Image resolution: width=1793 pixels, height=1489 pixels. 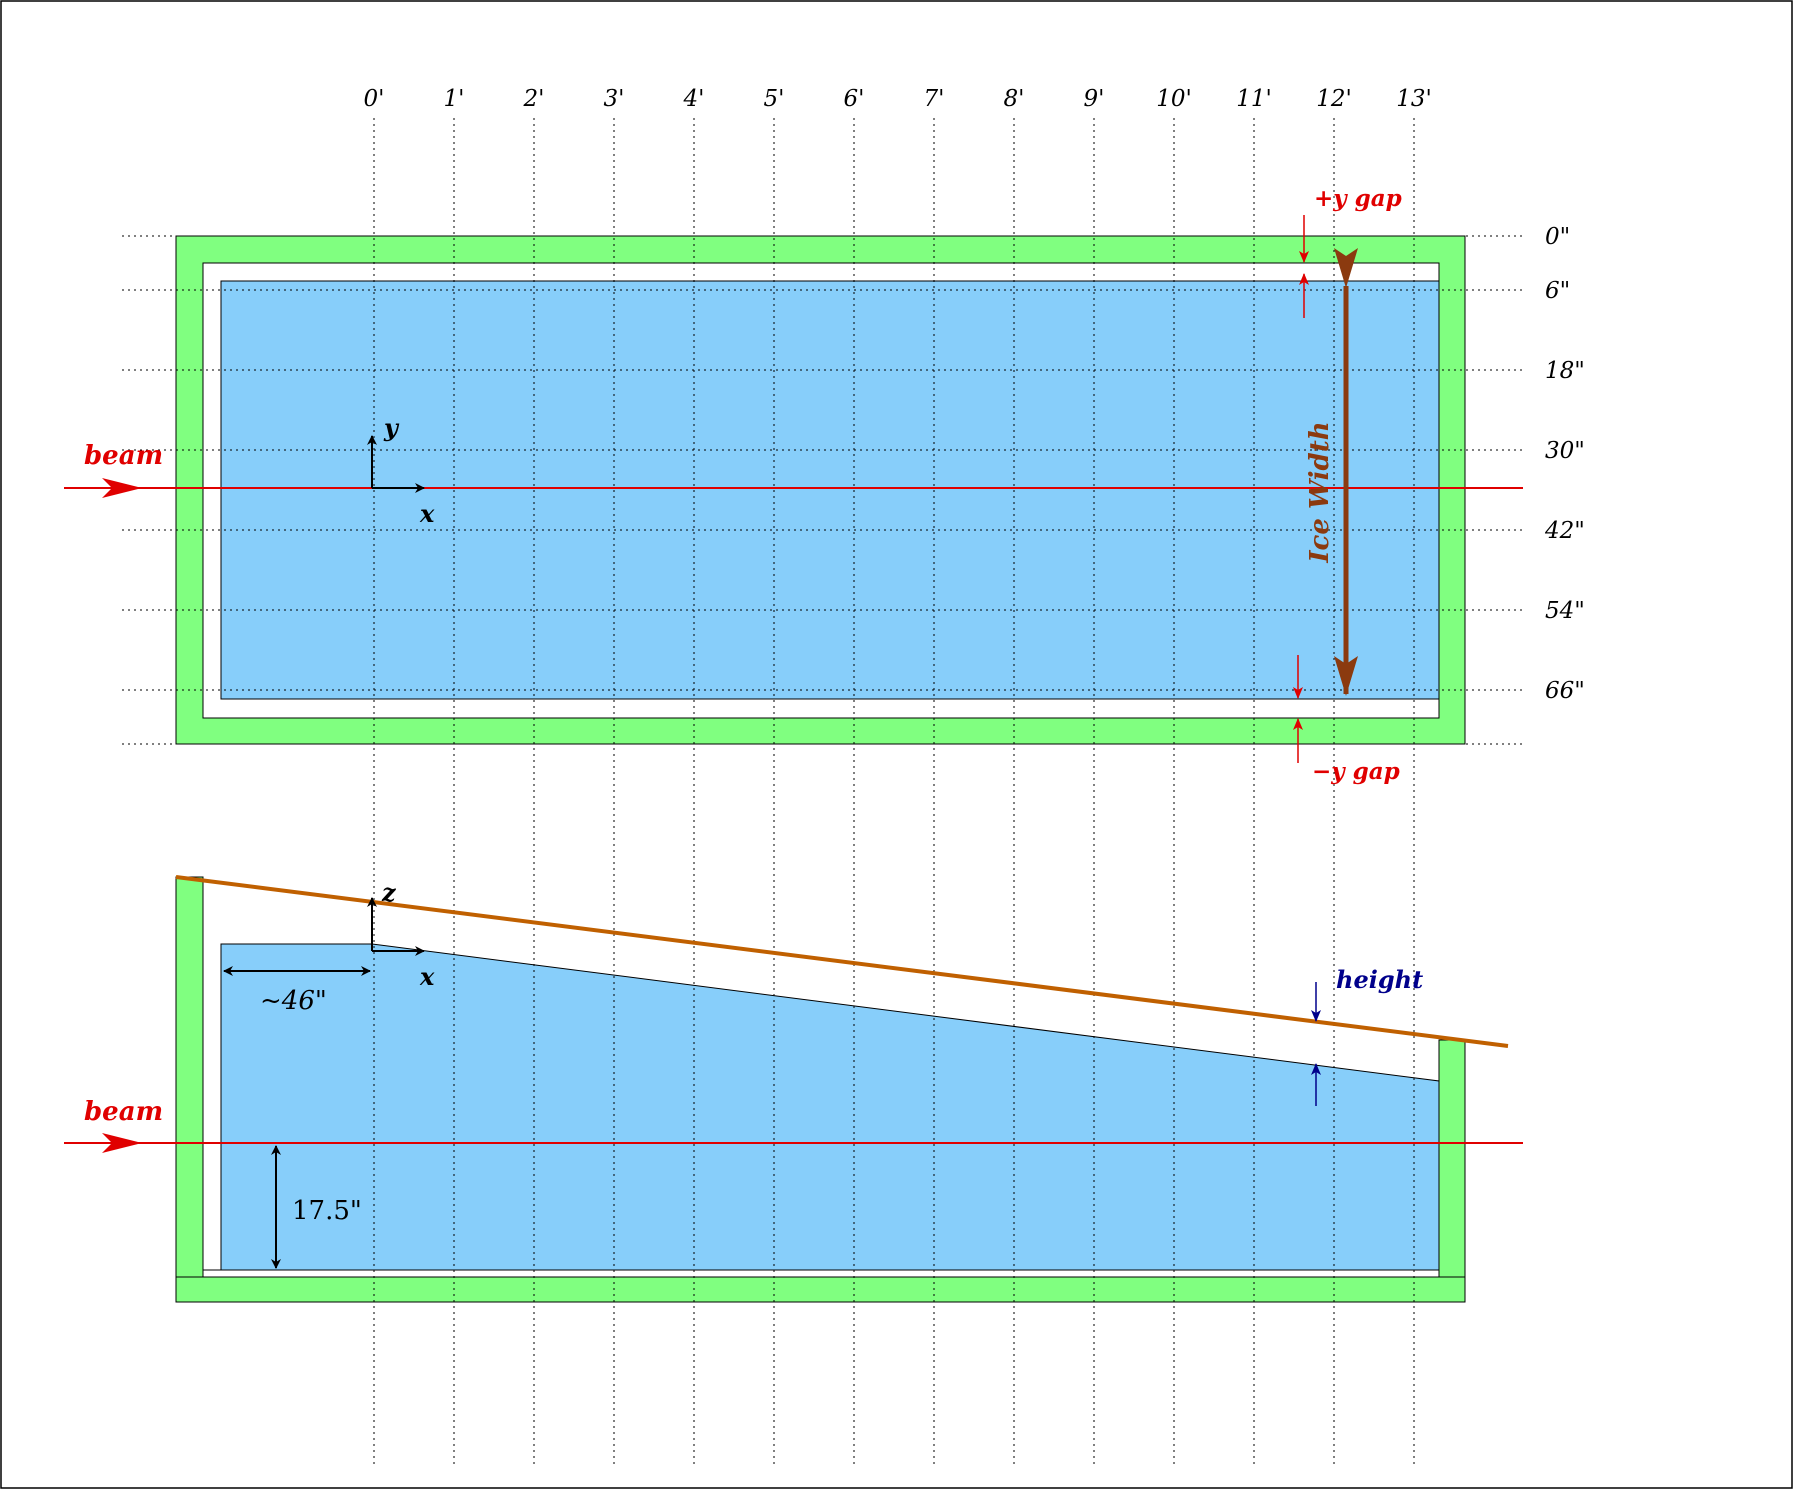 I want to click on side-wall-left, so click(x=189, y=1077).